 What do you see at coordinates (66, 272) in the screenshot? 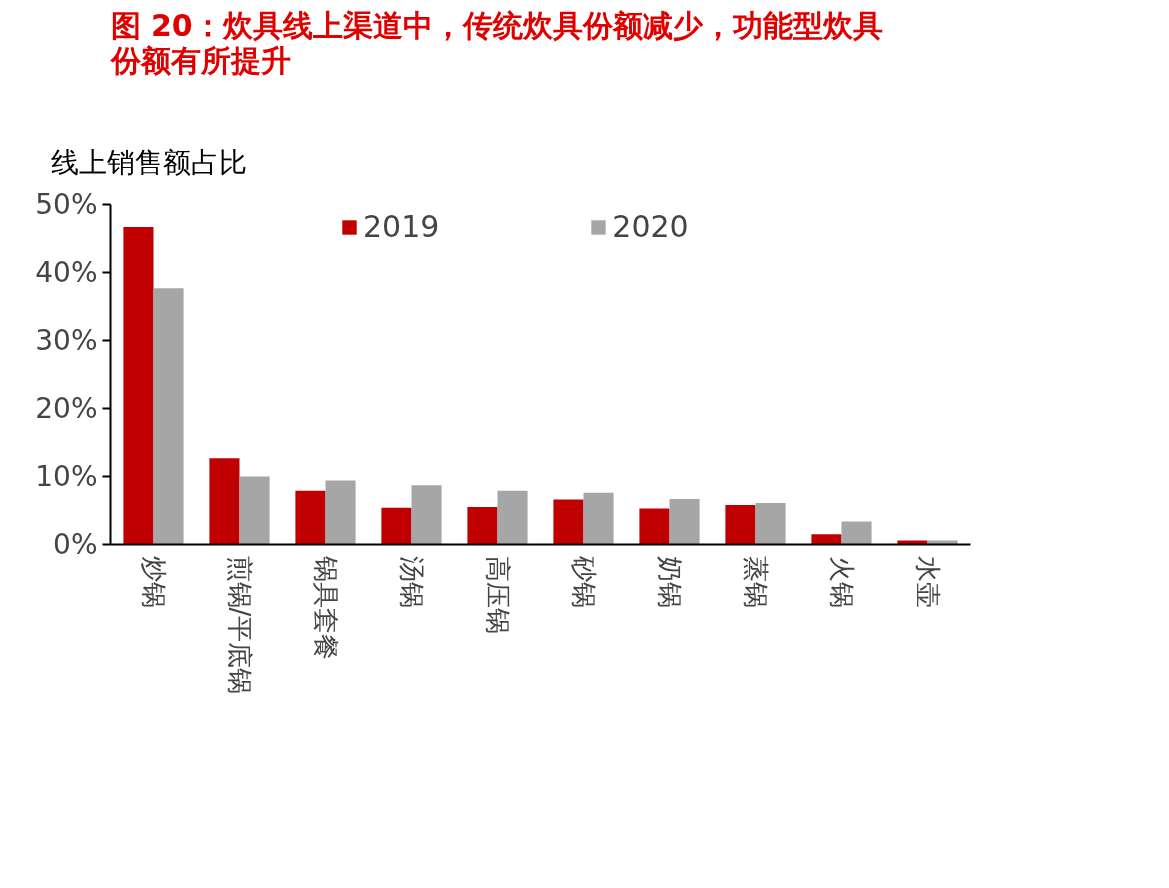
I see `y-tick-label: 40%` at bounding box center [66, 272].